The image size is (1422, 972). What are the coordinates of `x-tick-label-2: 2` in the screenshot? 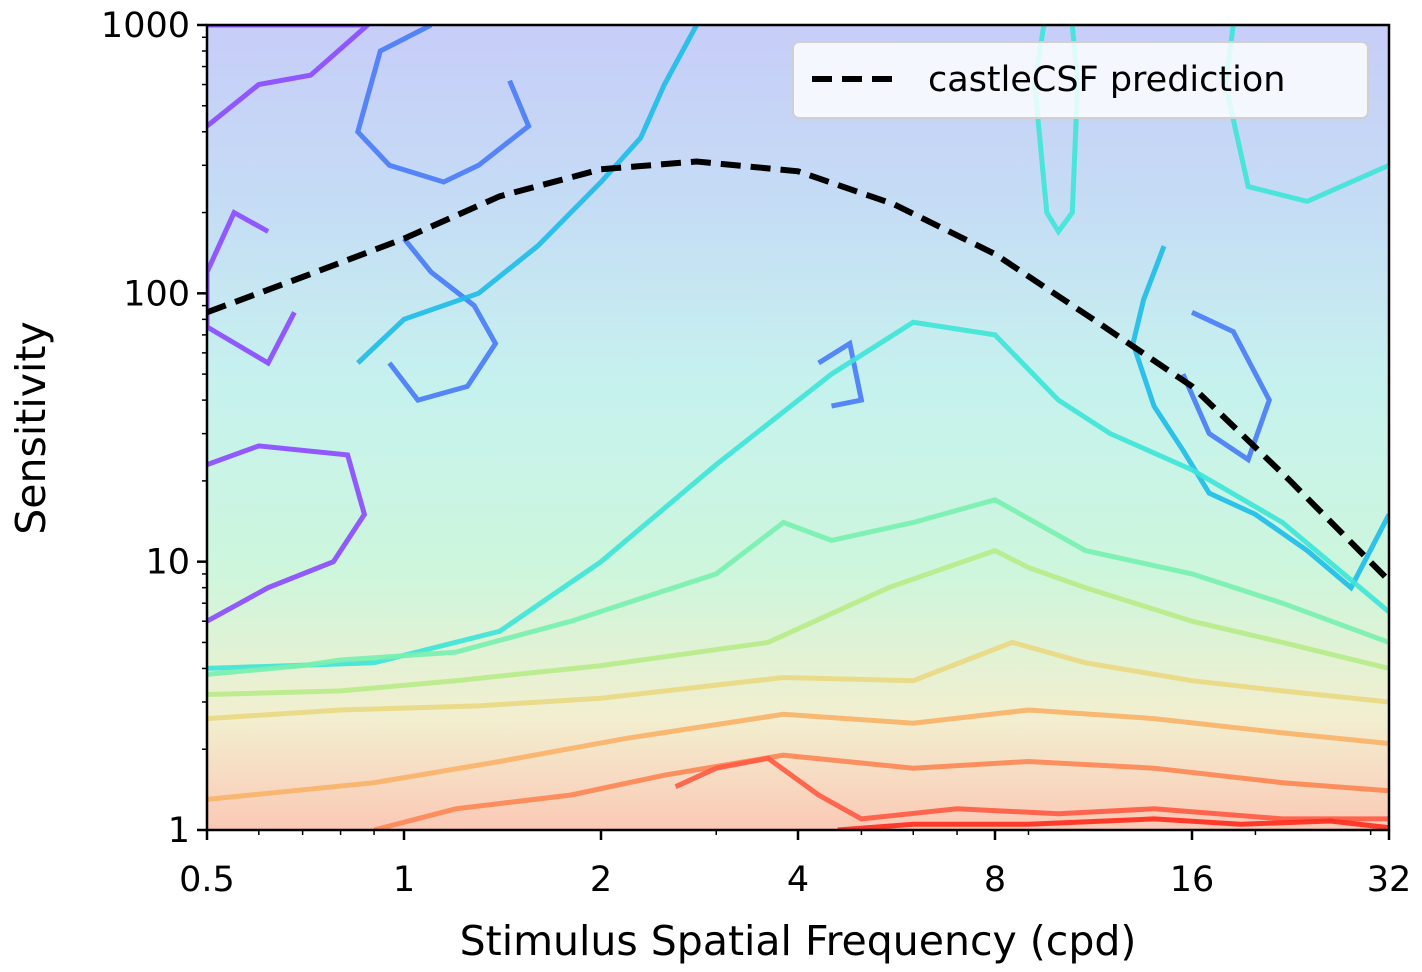 It's located at (601, 880).